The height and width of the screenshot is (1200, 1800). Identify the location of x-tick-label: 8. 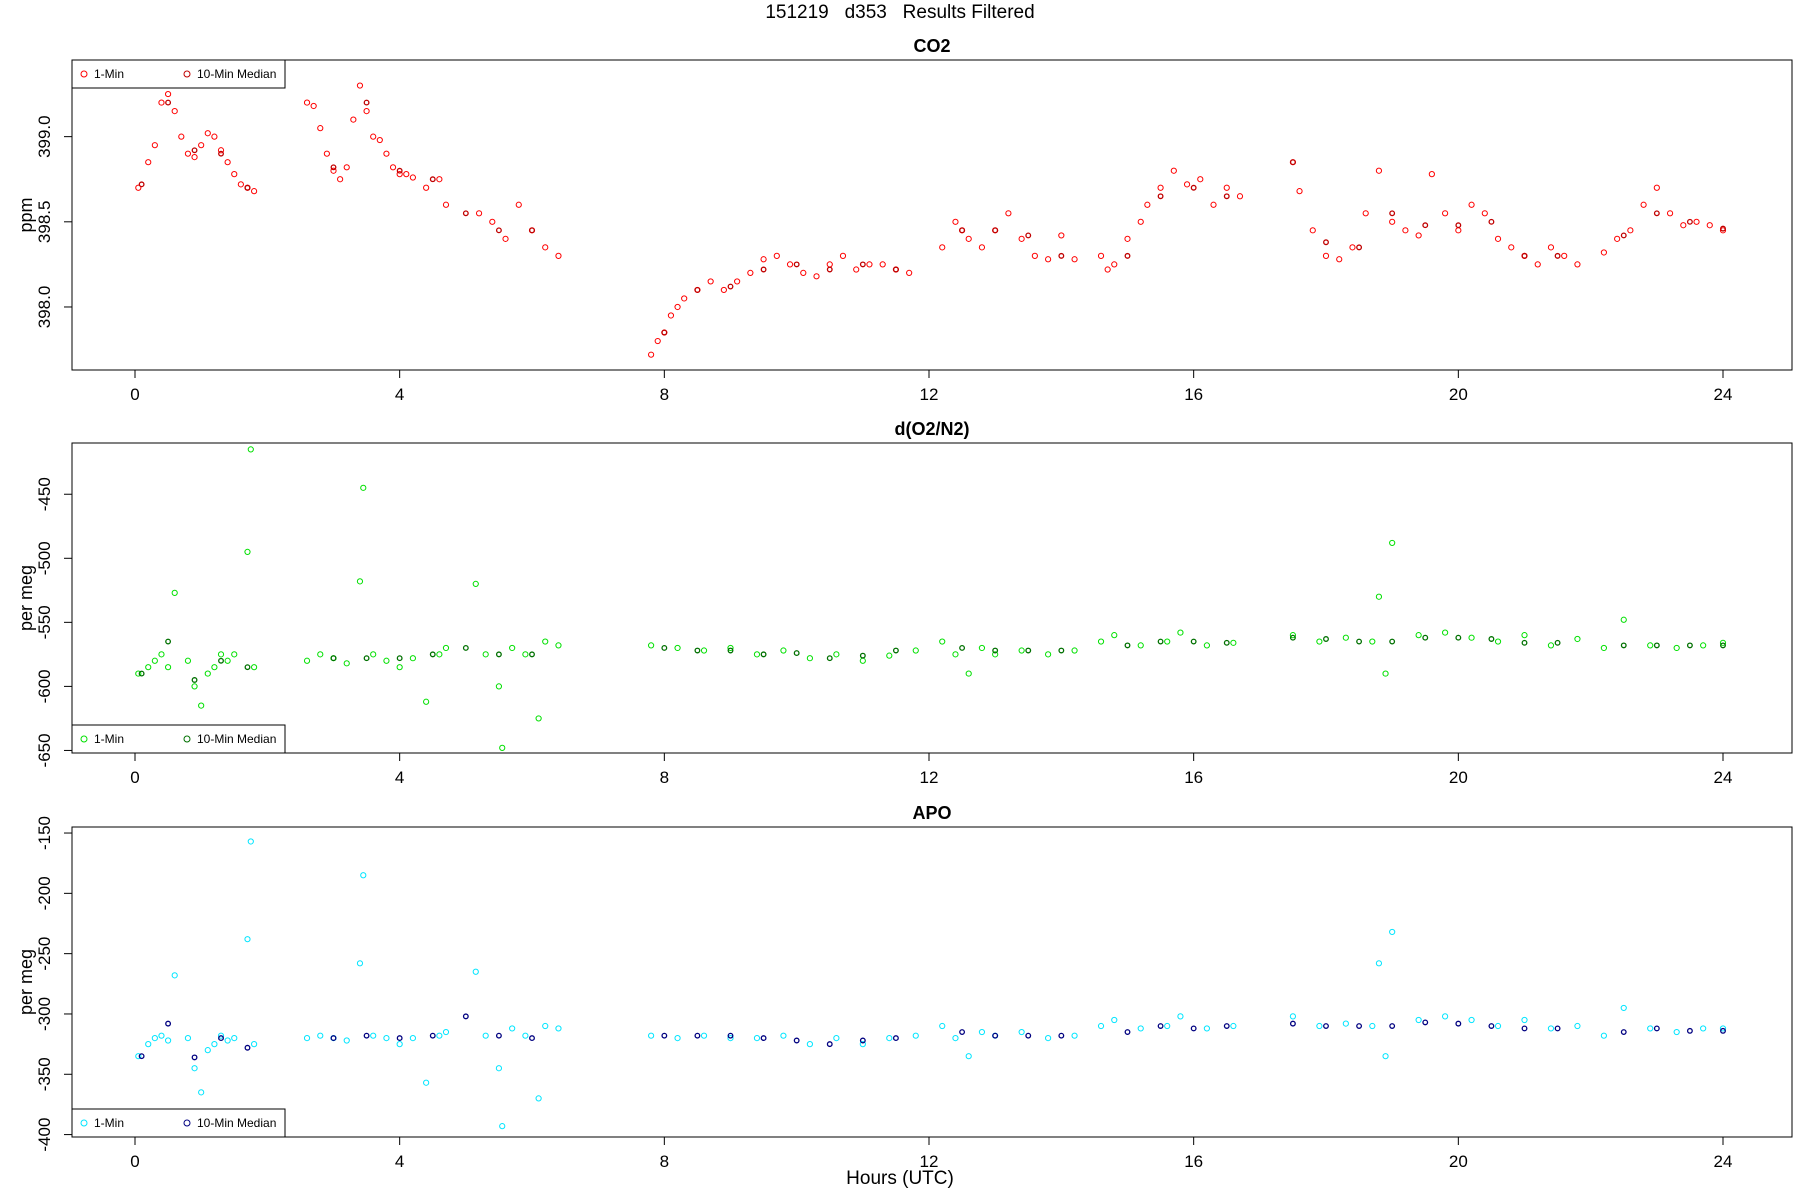
(664, 777).